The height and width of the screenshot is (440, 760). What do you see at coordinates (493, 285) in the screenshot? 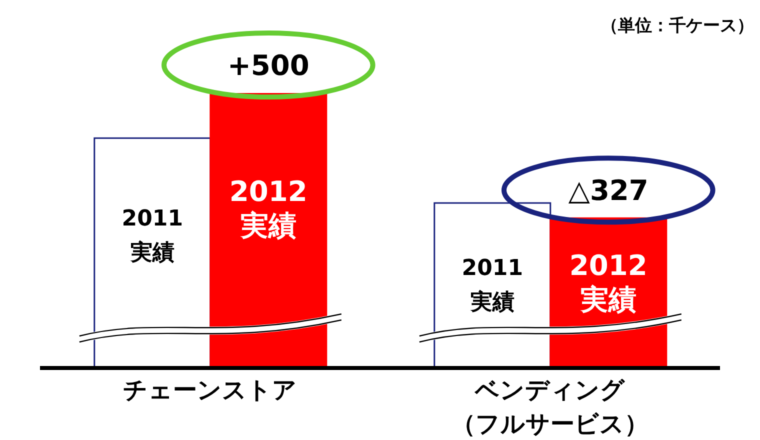
I see `annotation: 2011 実績` at bounding box center [493, 285].